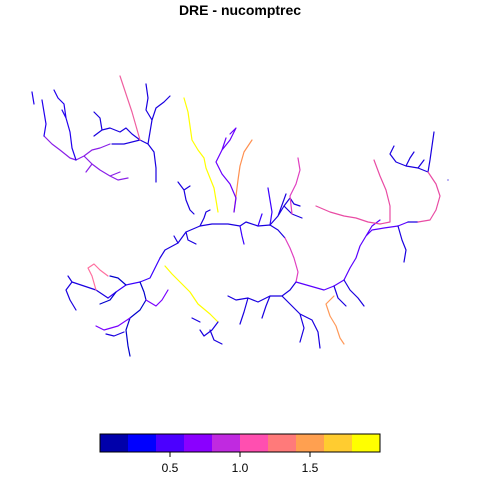  Describe the element at coordinates (419, 156) in the screenshot. I see `stream-east-upper` at that location.